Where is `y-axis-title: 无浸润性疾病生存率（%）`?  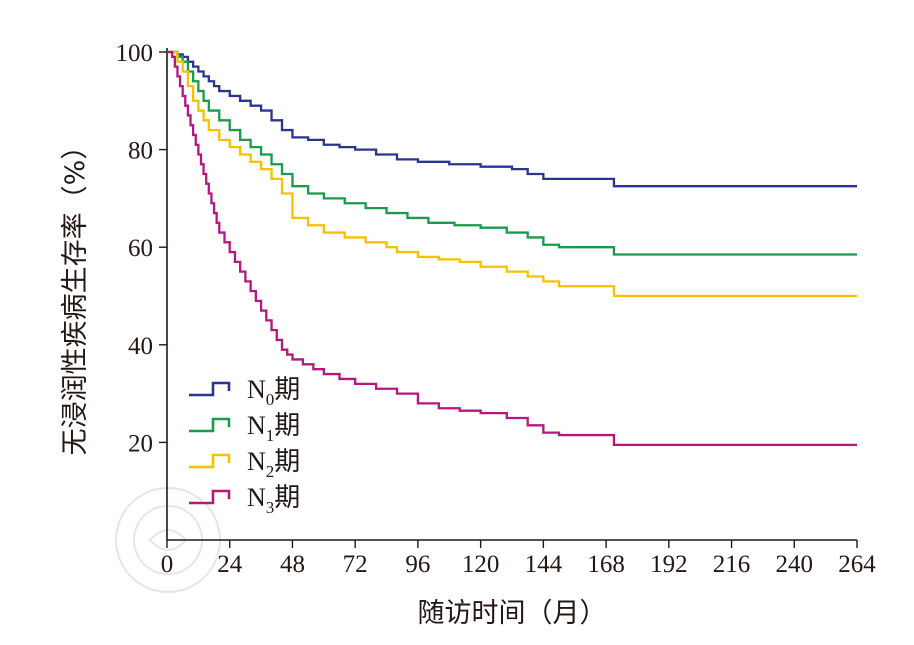
y-axis-title: 无浸润性疾病生存率（%） is located at coordinates (75, 294).